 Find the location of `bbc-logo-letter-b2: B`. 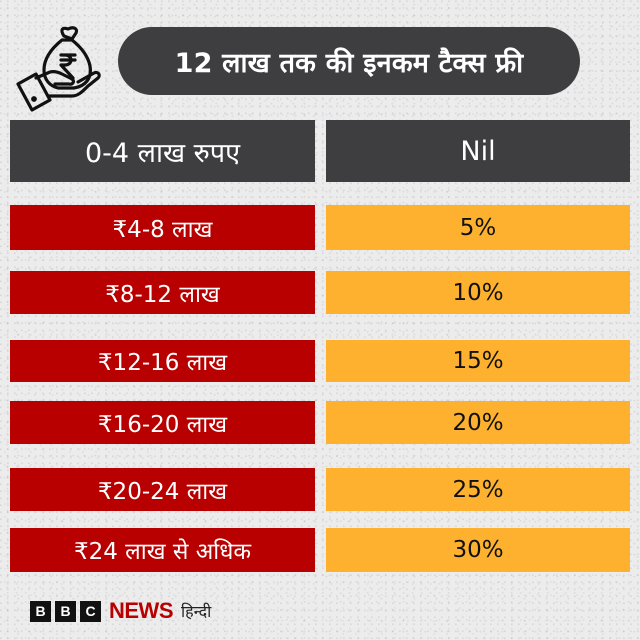

bbc-logo-letter-b2: B is located at coordinates (65, 611).